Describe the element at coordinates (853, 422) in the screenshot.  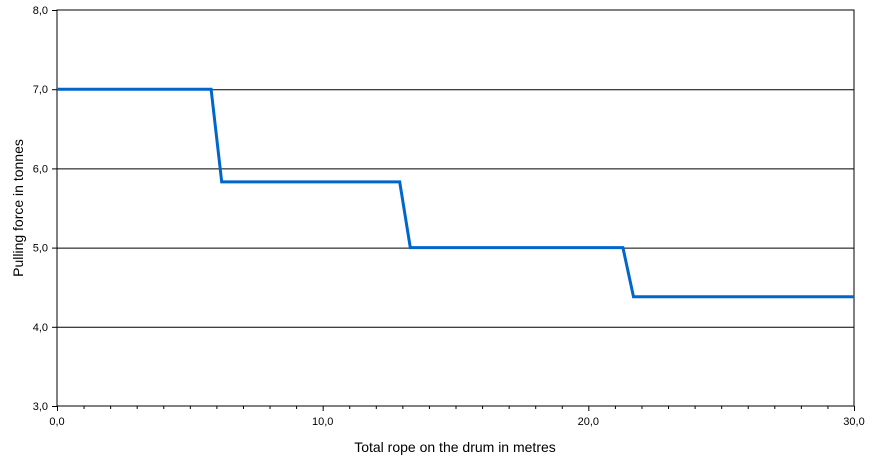
I see `x-tick-label: 30,0` at that location.